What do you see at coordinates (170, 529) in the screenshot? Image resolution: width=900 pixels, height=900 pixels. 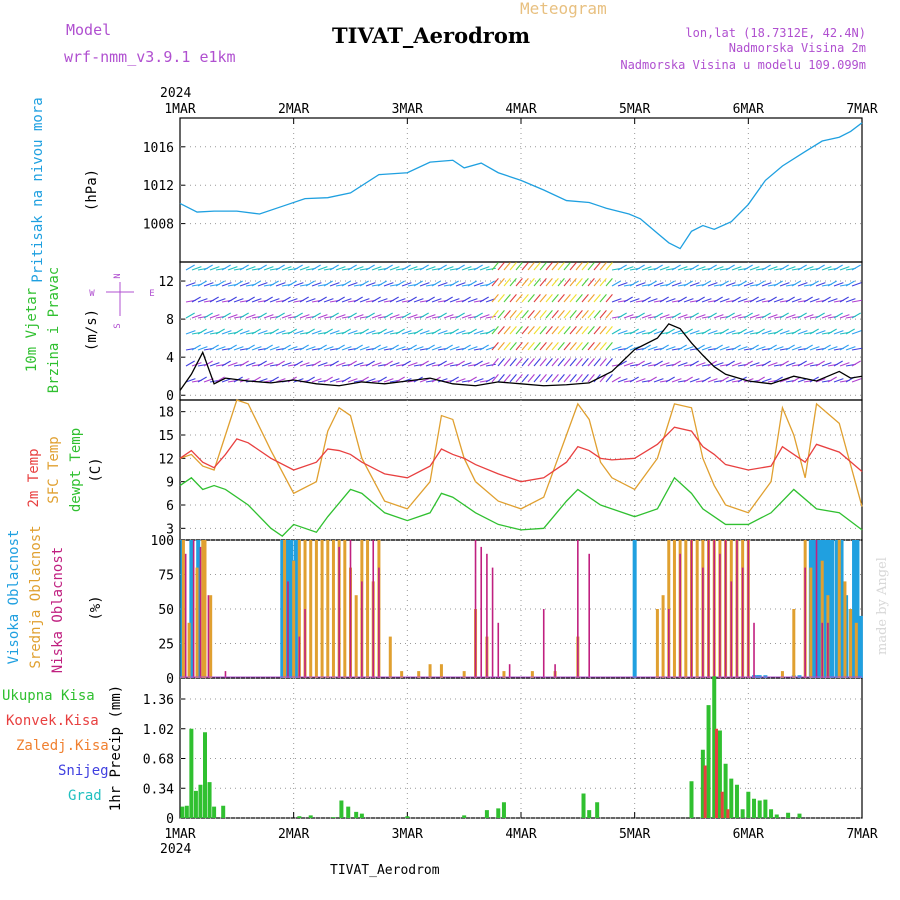 I see `y-tick-label: 3` at bounding box center [170, 529].